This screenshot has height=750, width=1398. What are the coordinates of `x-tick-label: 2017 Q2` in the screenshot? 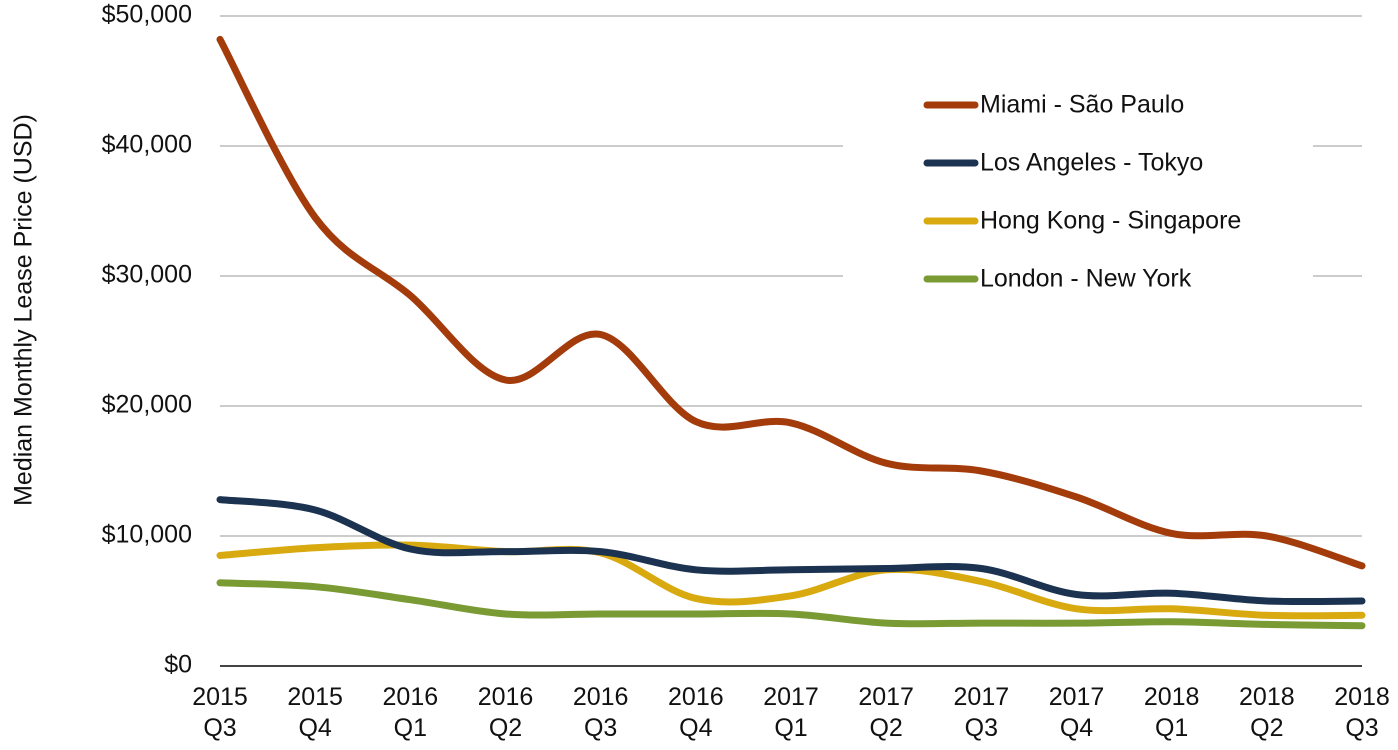 It's located at (886, 712).